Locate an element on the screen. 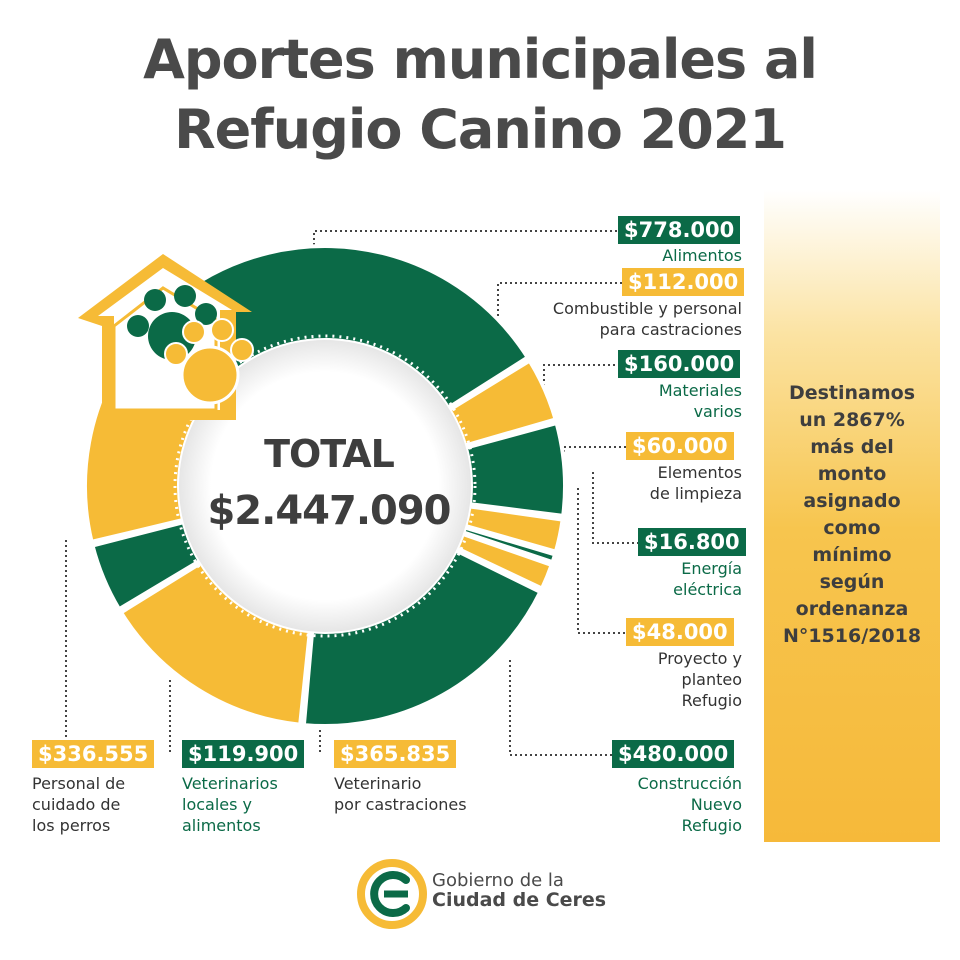 This screenshot has height=960, width=960. title-line-2: Refugio Canino 2021 is located at coordinates (480, 129).